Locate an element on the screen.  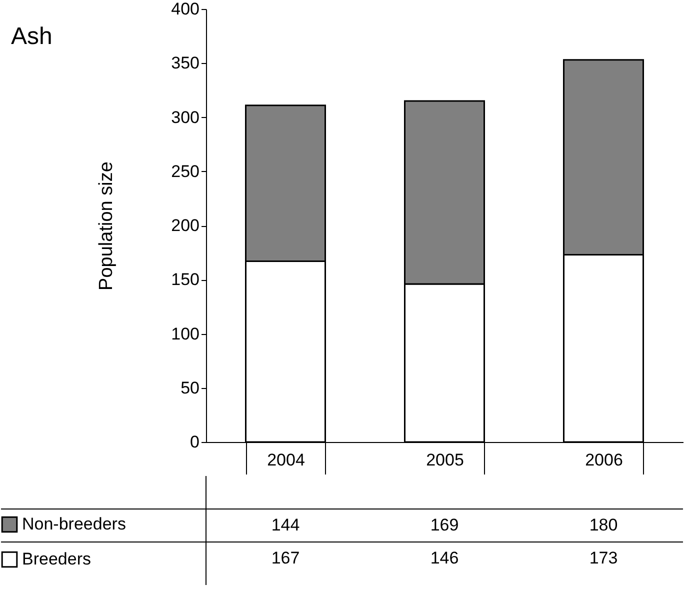
y-tick-label: 400 is located at coordinates (185, 9).